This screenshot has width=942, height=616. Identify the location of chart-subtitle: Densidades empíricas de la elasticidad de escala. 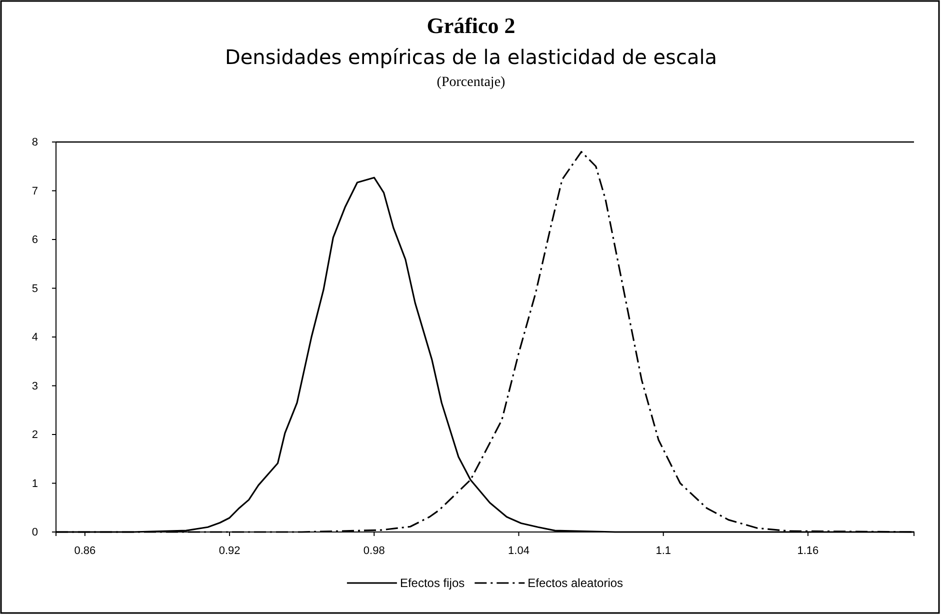
(471, 57).